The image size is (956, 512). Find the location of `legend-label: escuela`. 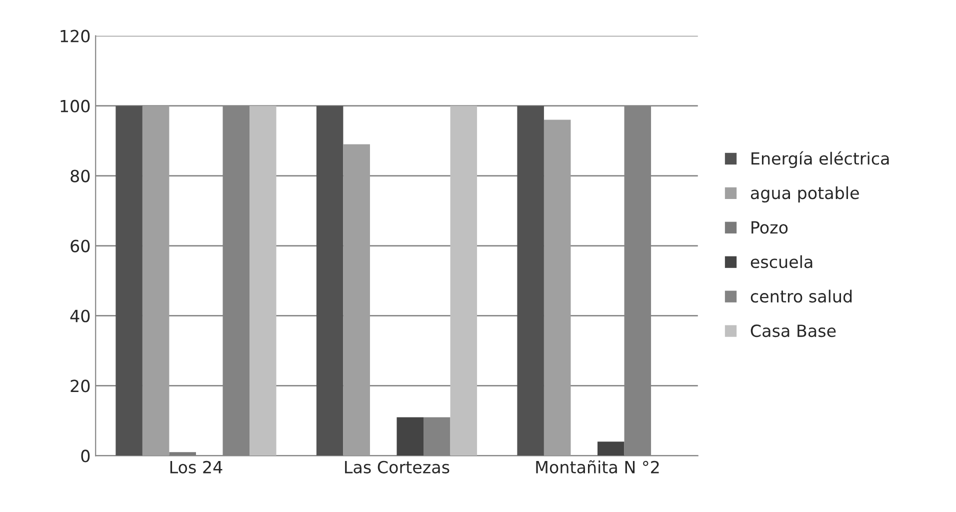

legend-label: escuela is located at coordinates (781, 261).